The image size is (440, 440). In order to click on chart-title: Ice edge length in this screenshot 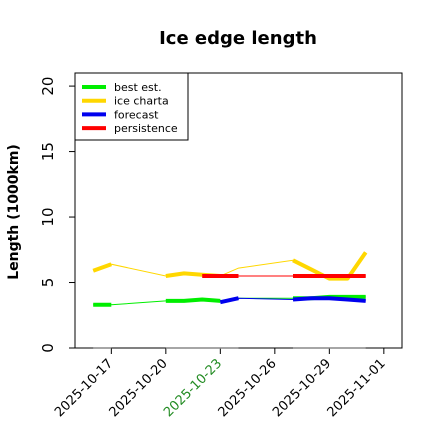, I will do `click(238, 38)`.